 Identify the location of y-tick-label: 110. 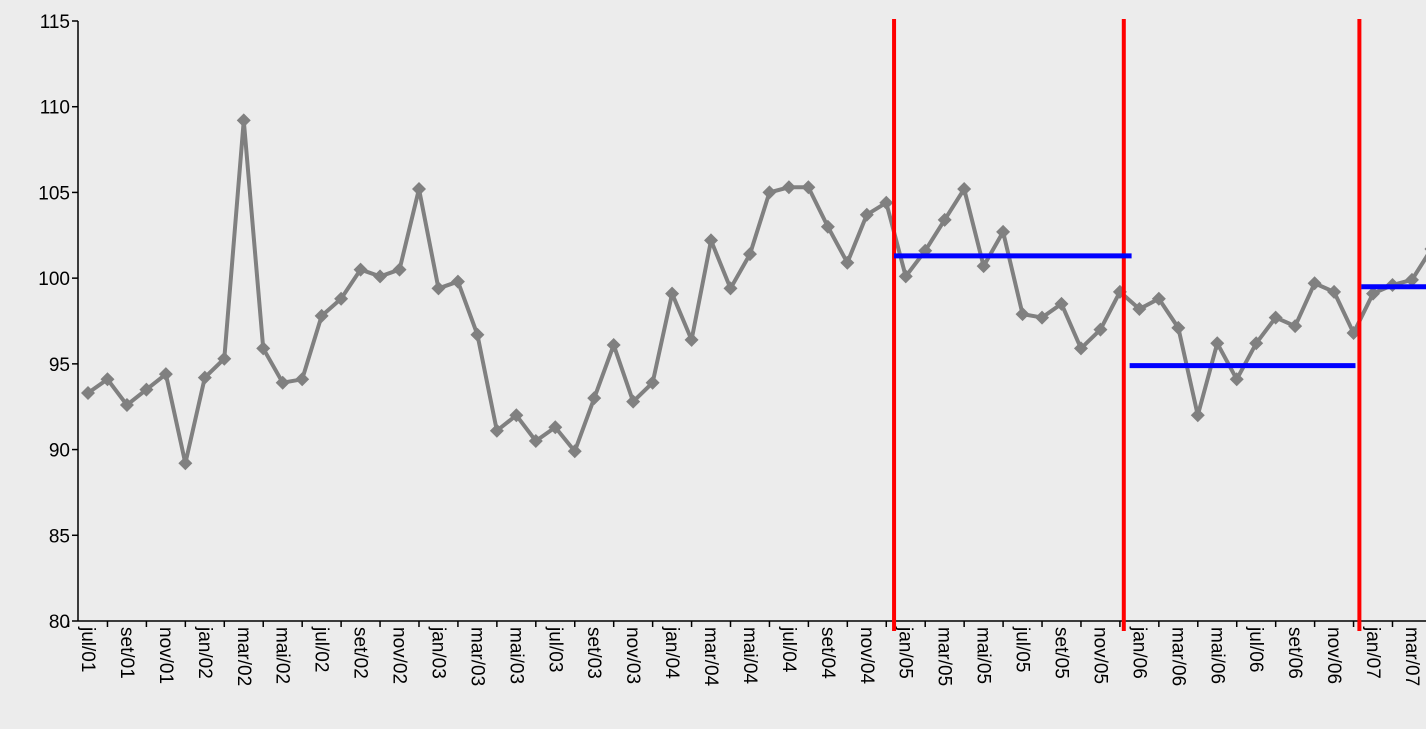
(55, 108).